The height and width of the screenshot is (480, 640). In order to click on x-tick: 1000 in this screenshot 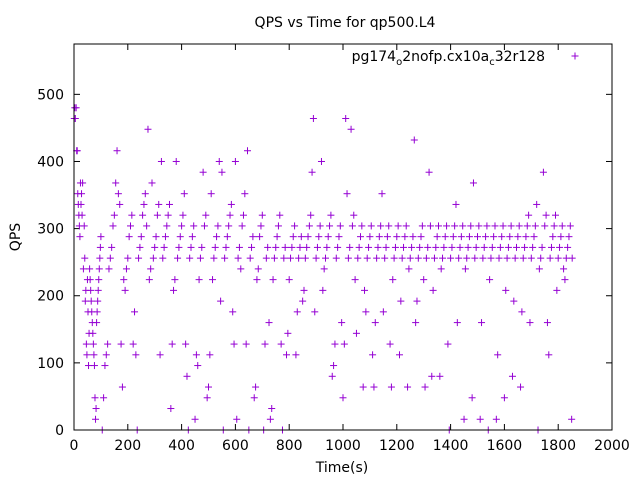, I will do `click(343, 249)`.